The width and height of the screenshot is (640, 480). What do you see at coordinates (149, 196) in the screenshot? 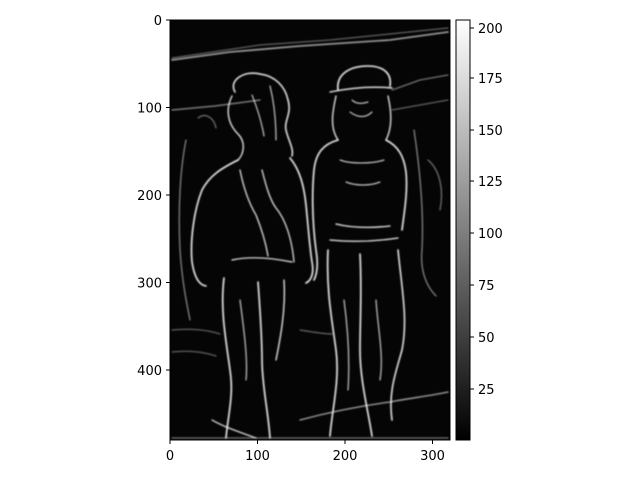
I see `y-tick-label: 200` at bounding box center [149, 196].